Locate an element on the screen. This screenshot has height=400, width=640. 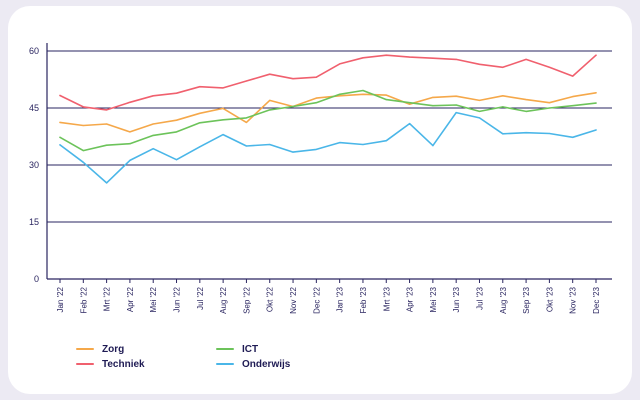
x-tick-label: Jul '23 is located at coordinates (479, 297).